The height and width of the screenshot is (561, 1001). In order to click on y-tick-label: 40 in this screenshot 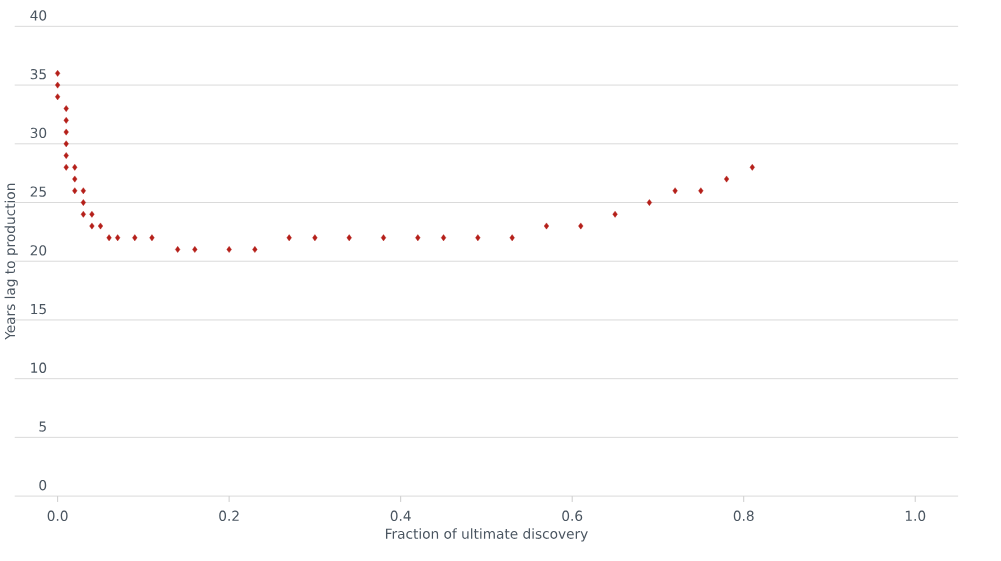, I will do `click(38, 15)`.